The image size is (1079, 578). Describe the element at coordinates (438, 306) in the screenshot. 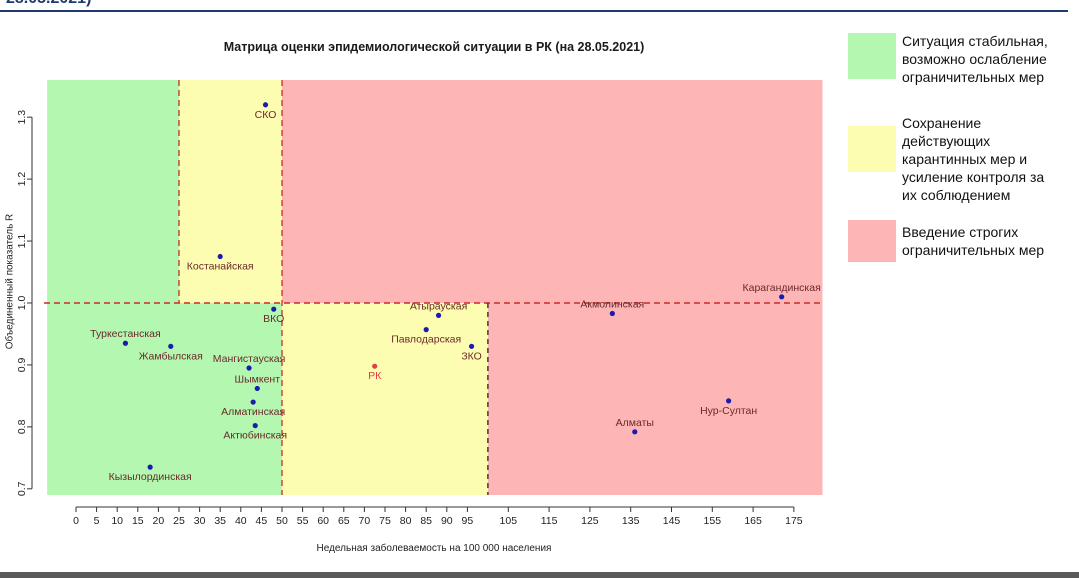

I see `point-label-11: Атырауская` at that location.